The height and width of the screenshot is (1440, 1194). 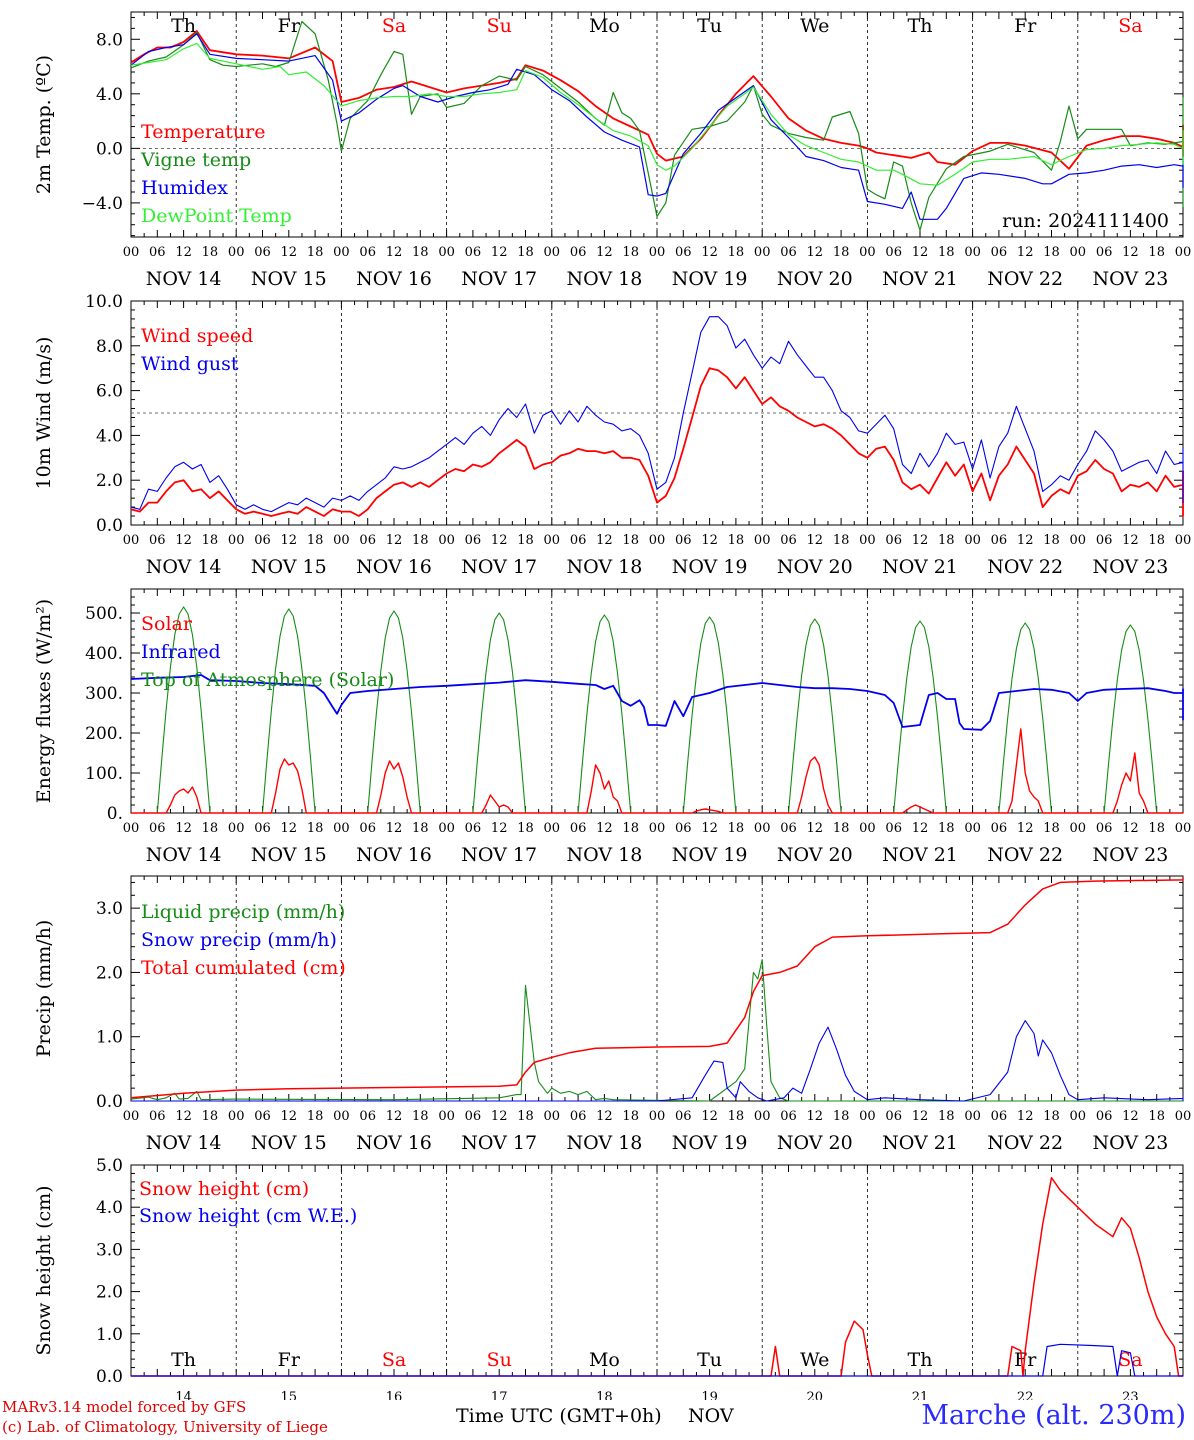 I want to click on y-axis-label: 10m Wind (m/s), so click(x=44, y=413).